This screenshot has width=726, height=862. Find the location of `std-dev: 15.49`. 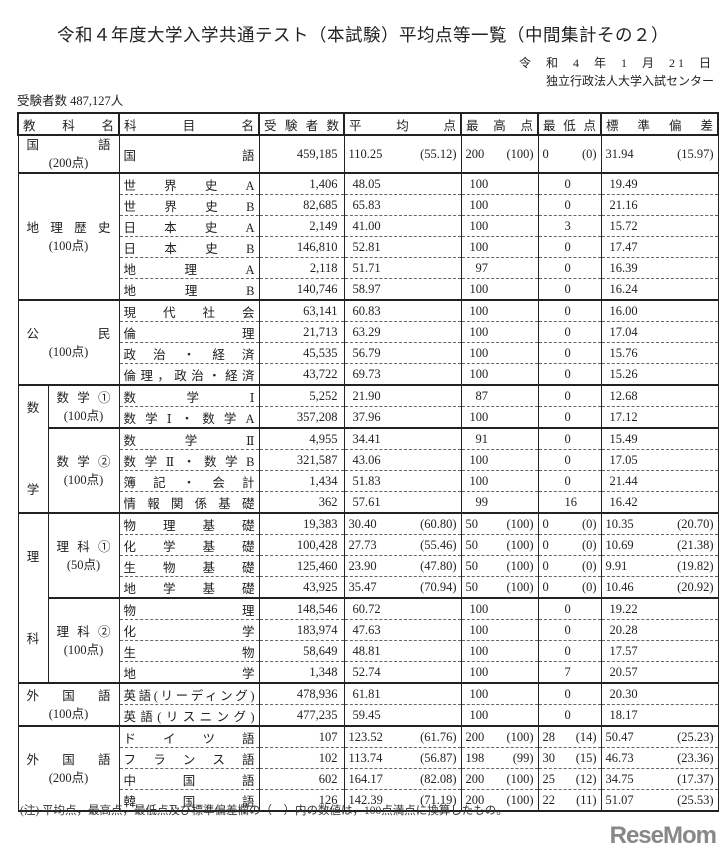

std-dev: 15.49 is located at coordinates (623, 438).